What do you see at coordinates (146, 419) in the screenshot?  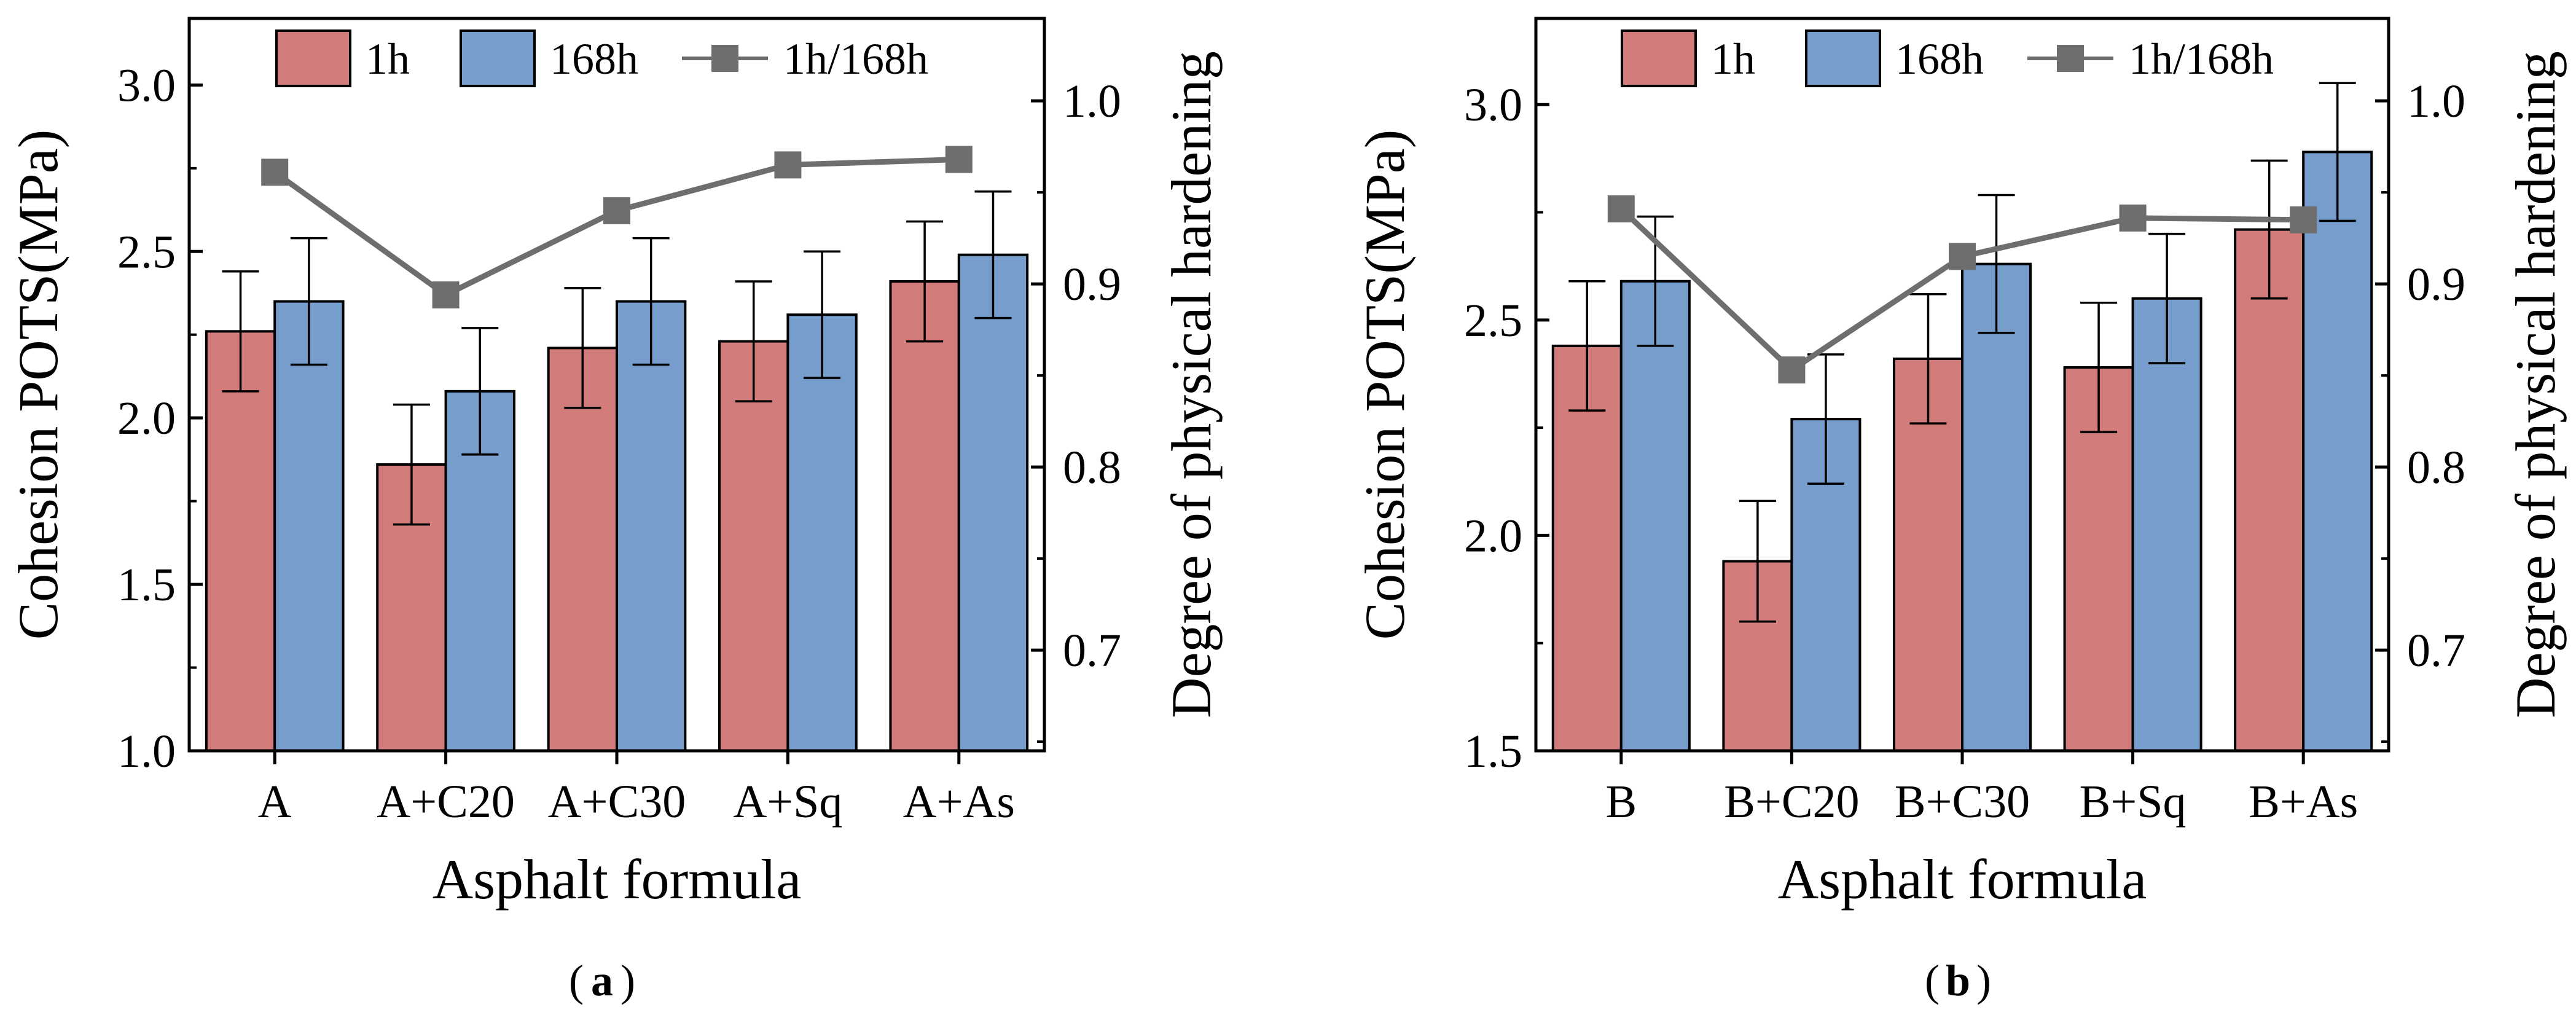 I see `y-tick-label-2: 2.0` at bounding box center [146, 419].